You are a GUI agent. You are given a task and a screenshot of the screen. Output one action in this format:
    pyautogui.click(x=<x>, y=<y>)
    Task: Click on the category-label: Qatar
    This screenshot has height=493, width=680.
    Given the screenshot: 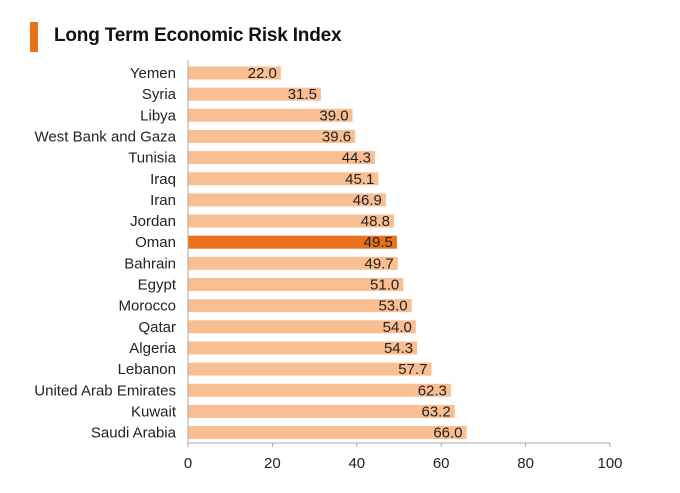 What is the action you would take?
    pyautogui.click(x=157, y=327)
    